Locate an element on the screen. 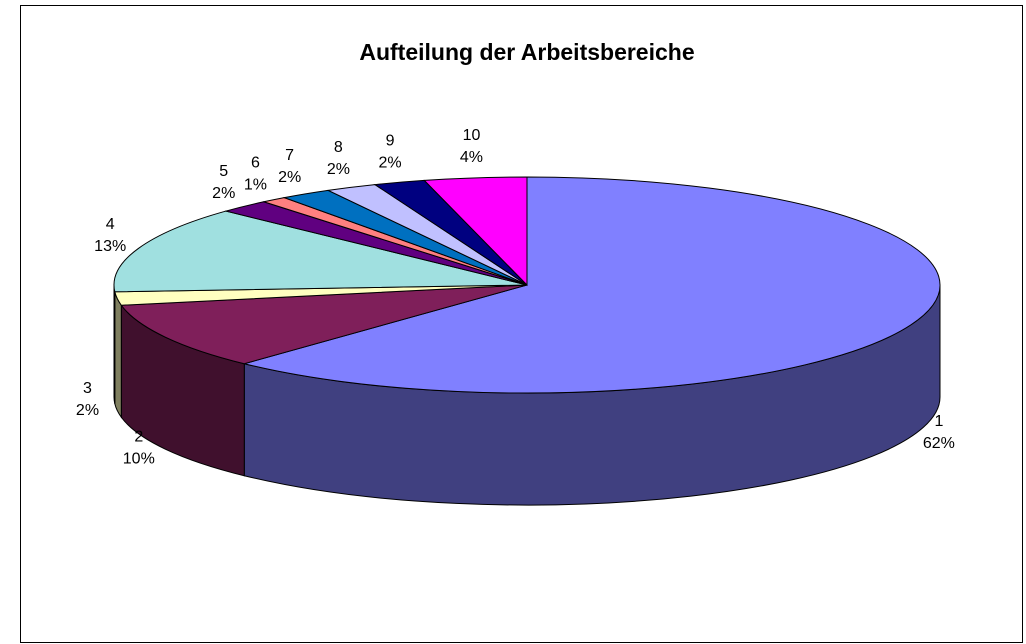 This screenshot has height=644, width=1026. data-label: 9 2% is located at coordinates (390, 152).